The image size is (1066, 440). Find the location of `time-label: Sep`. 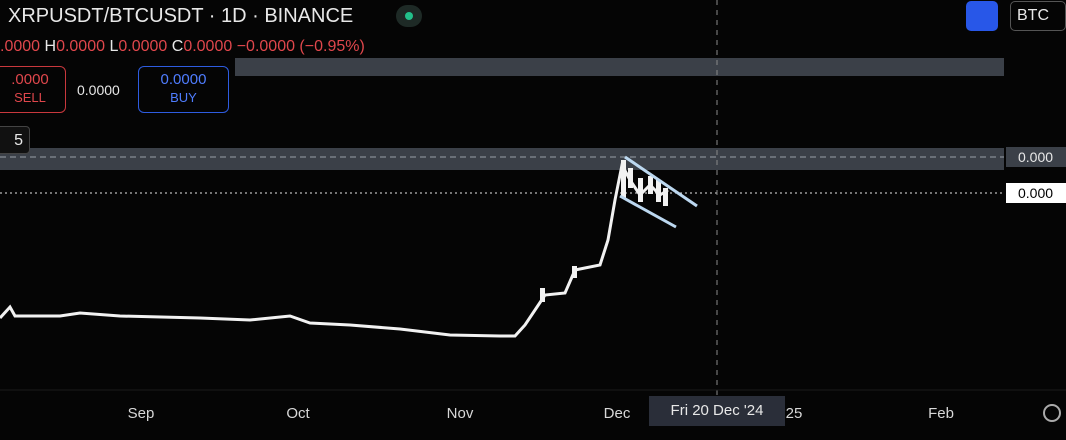

time-label: Sep is located at coordinates (141, 413).